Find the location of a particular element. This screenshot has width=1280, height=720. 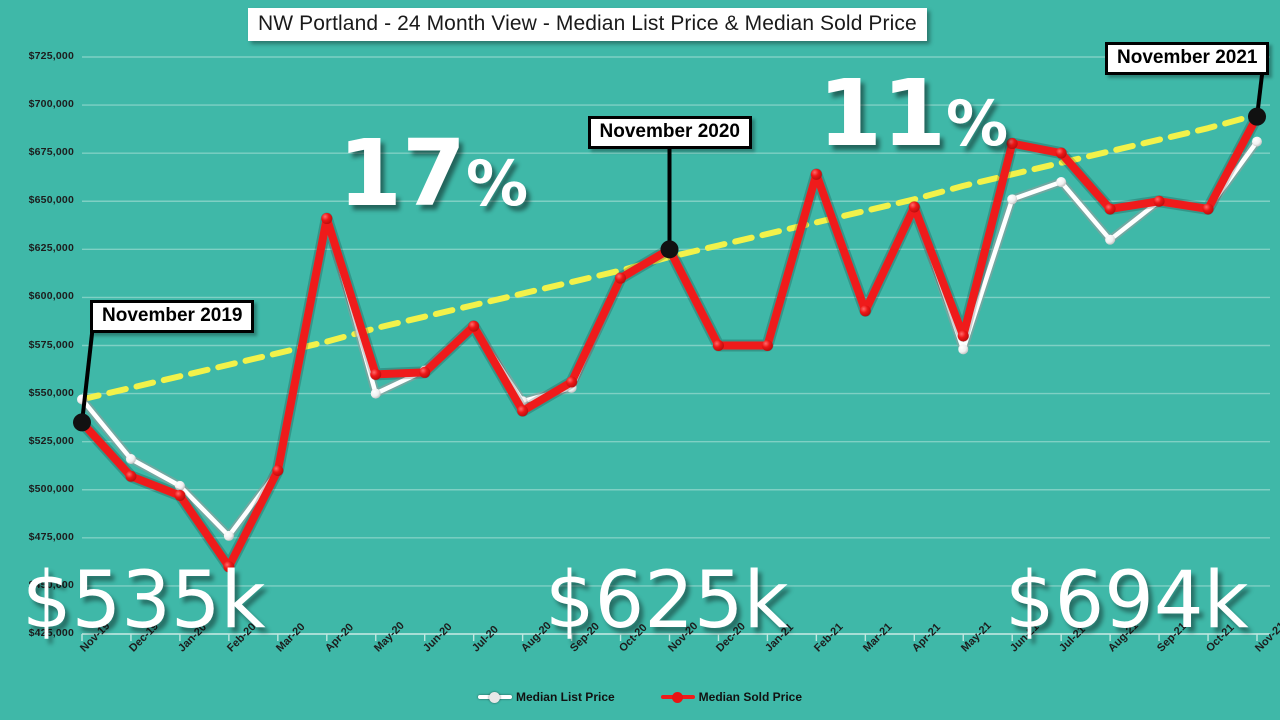

y-axis-label: $600,000 is located at coordinates (51, 296).